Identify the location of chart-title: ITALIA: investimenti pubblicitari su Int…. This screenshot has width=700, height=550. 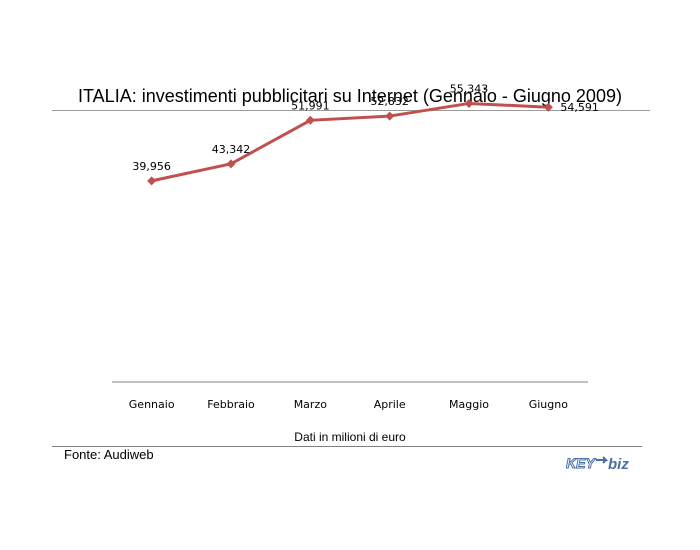
(350, 96).